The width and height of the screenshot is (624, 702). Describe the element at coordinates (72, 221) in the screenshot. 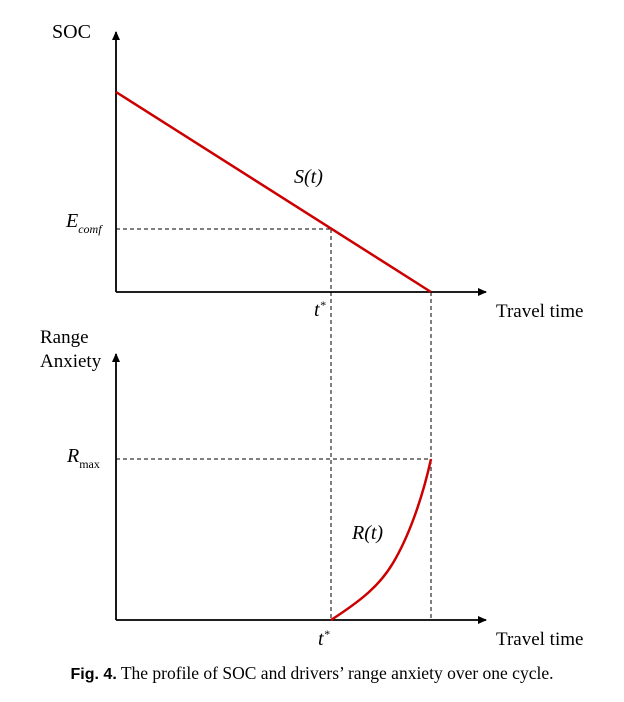

I see `comfort-level-main: E` at that location.